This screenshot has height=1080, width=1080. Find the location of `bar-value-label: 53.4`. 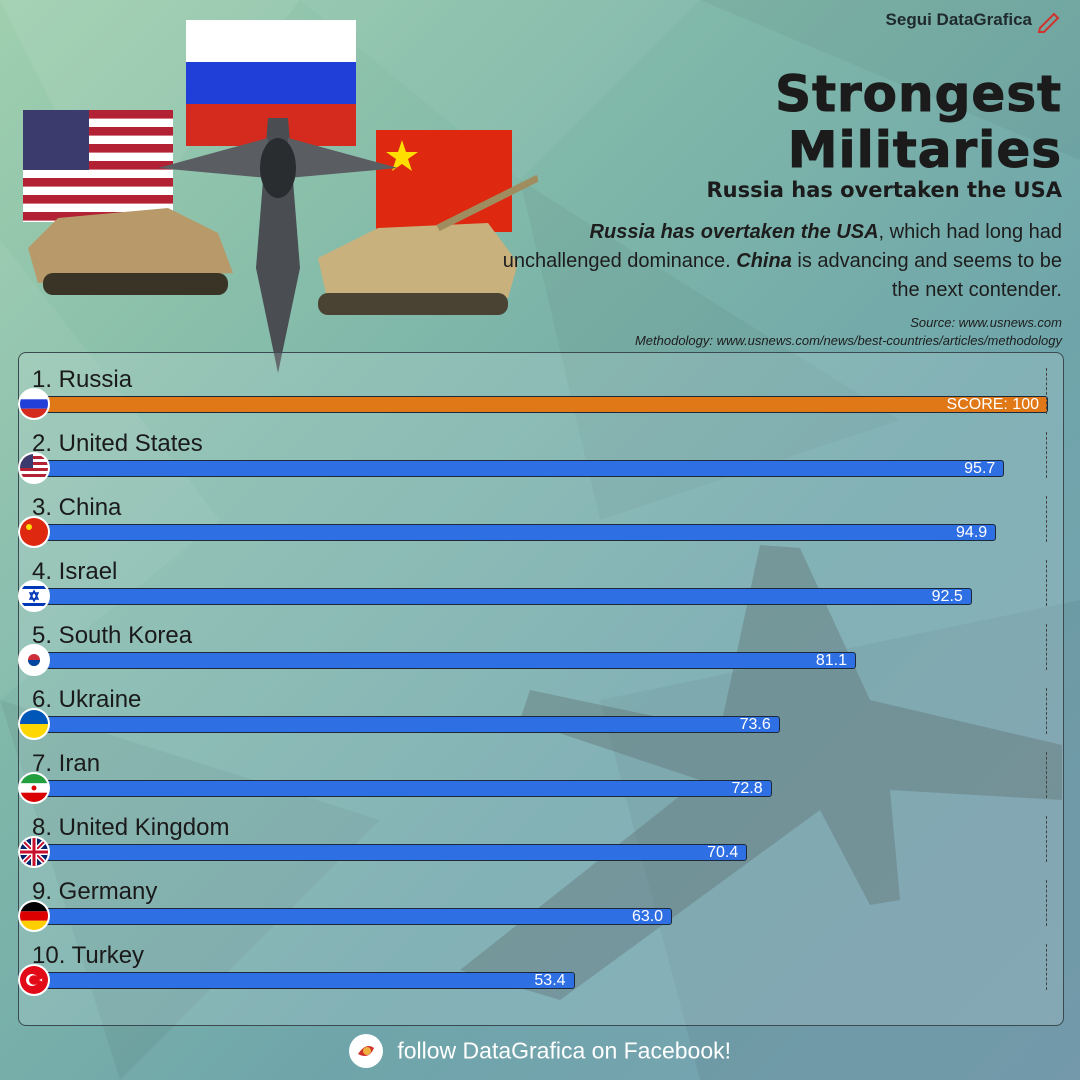

bar-value-label: 53.4 is located at coordinates (550, 980).